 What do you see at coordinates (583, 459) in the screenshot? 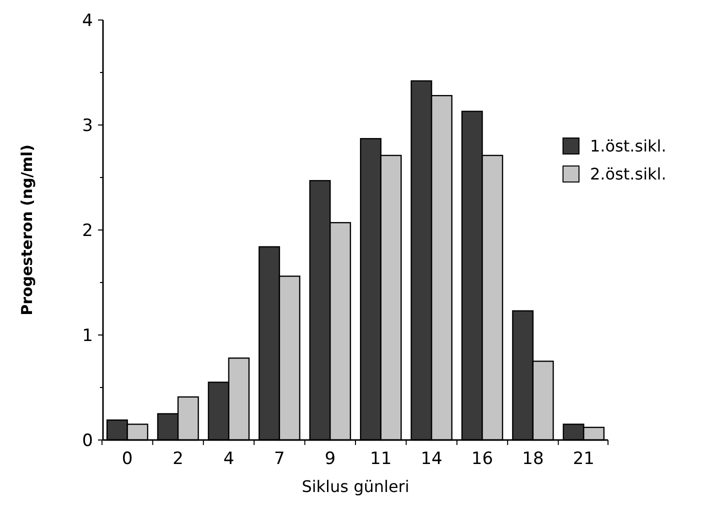
I see `x-tick-label: 21` at bounding box center [583, 459].